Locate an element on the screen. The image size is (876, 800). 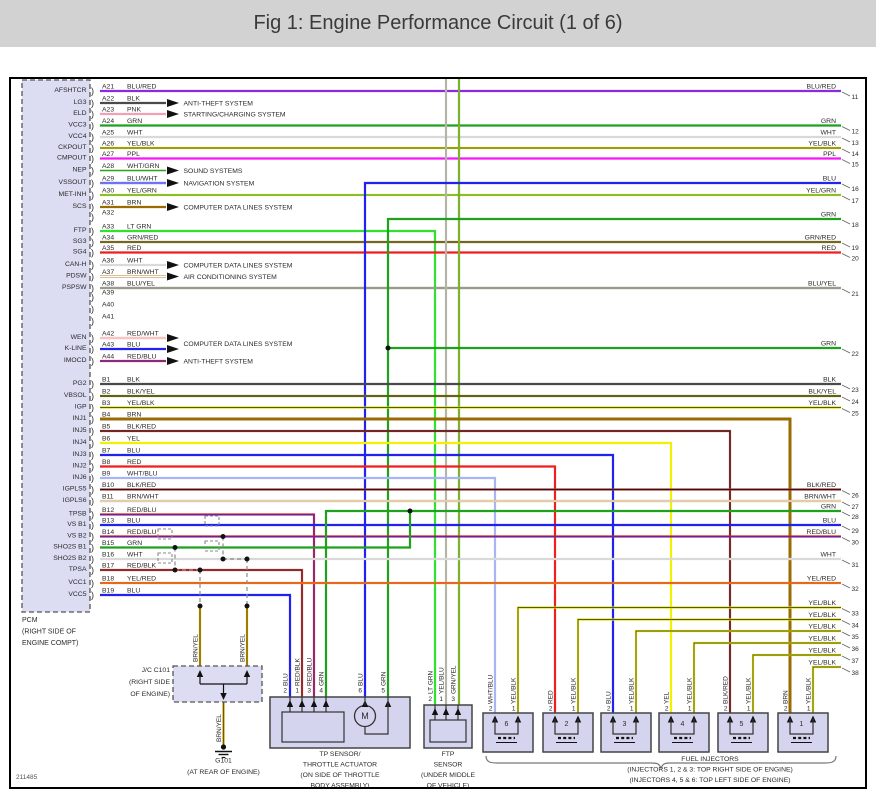
ftp-label: OF VEHICLE) is located at coordinates (448, 786).